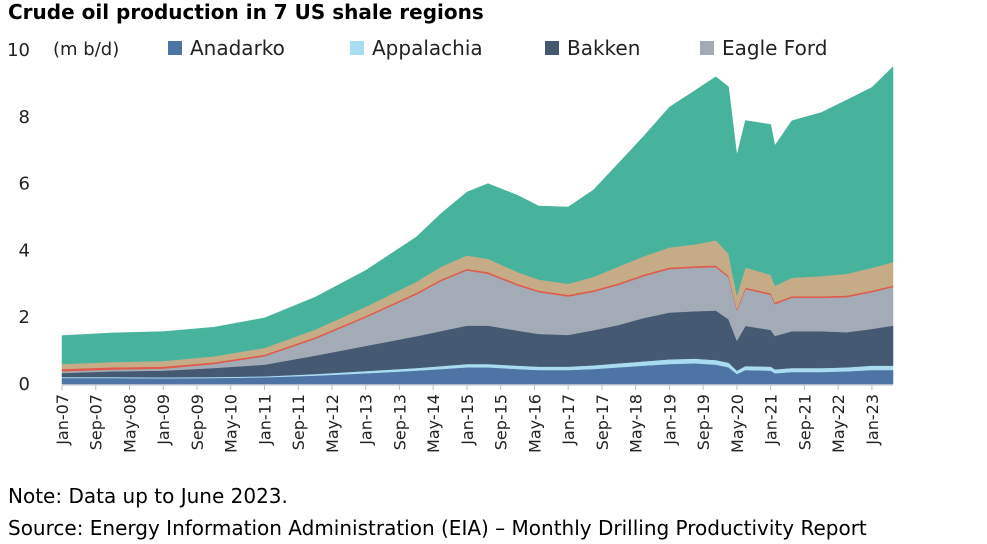  What do you see at coordinates (603, 48) in the screenshot?
I see `legend-label: Bakken` at bounding box center [603, 48].